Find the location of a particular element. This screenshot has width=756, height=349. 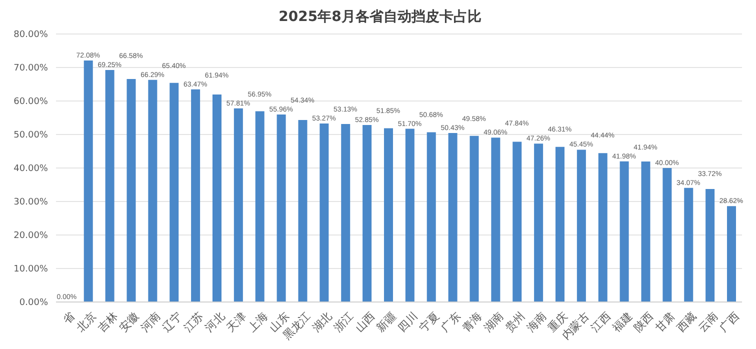

y-tick-label: 40.00% is located at coordinates (31, 169).